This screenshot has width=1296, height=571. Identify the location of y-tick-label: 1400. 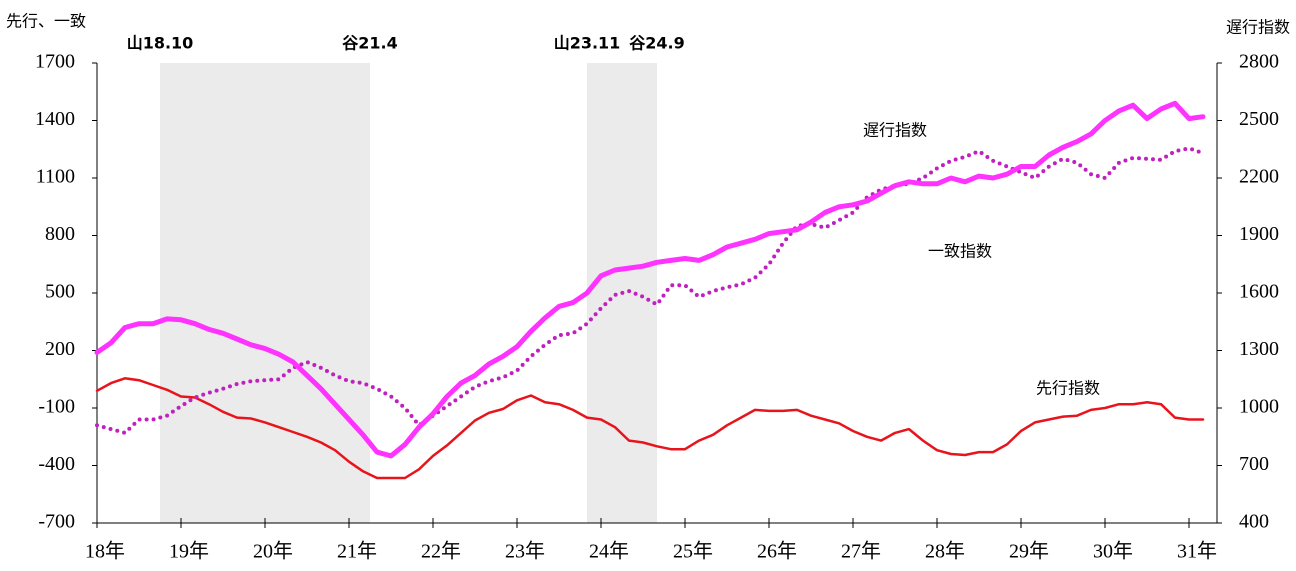
(55, 119).